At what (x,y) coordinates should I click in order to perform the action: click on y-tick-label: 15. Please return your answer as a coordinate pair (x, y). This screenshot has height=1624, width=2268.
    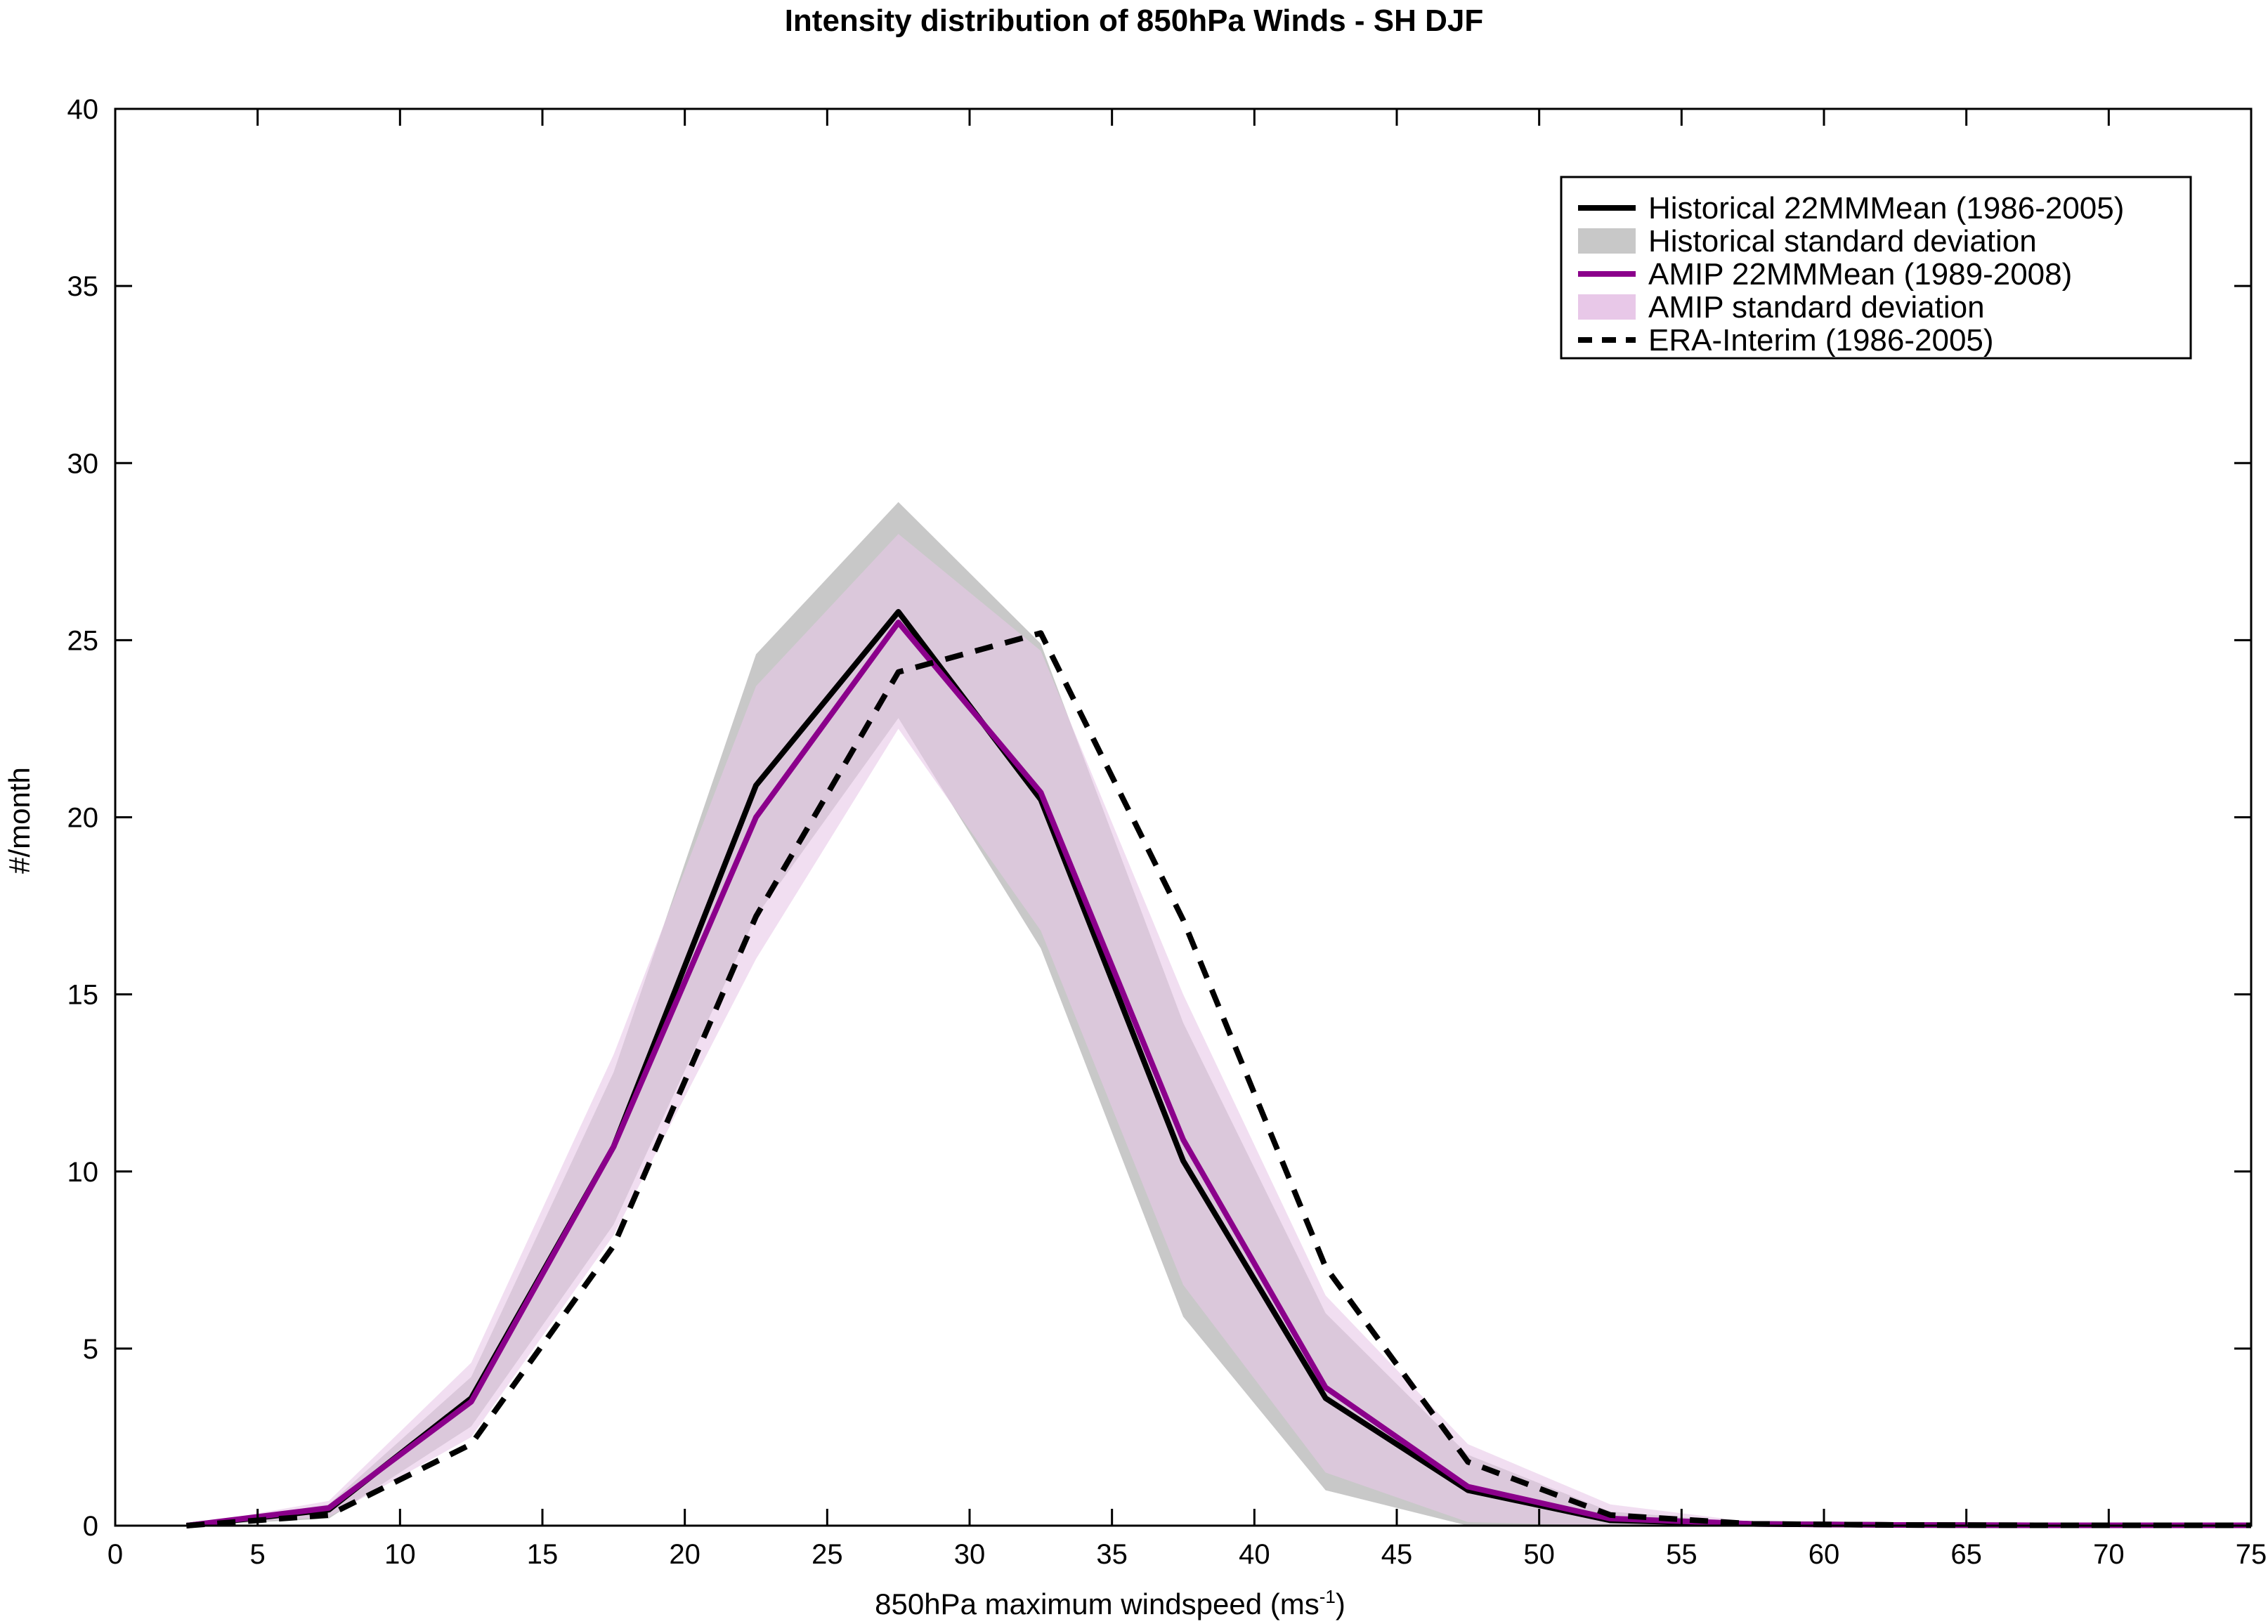
    Looking at the image, I should click on (83, 995).